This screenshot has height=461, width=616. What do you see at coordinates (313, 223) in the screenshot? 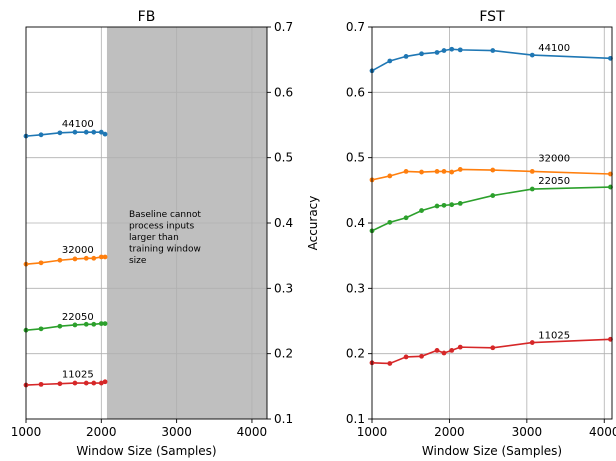
I see `y-axis-label: Accuracy` at bounding box center [313, 223].